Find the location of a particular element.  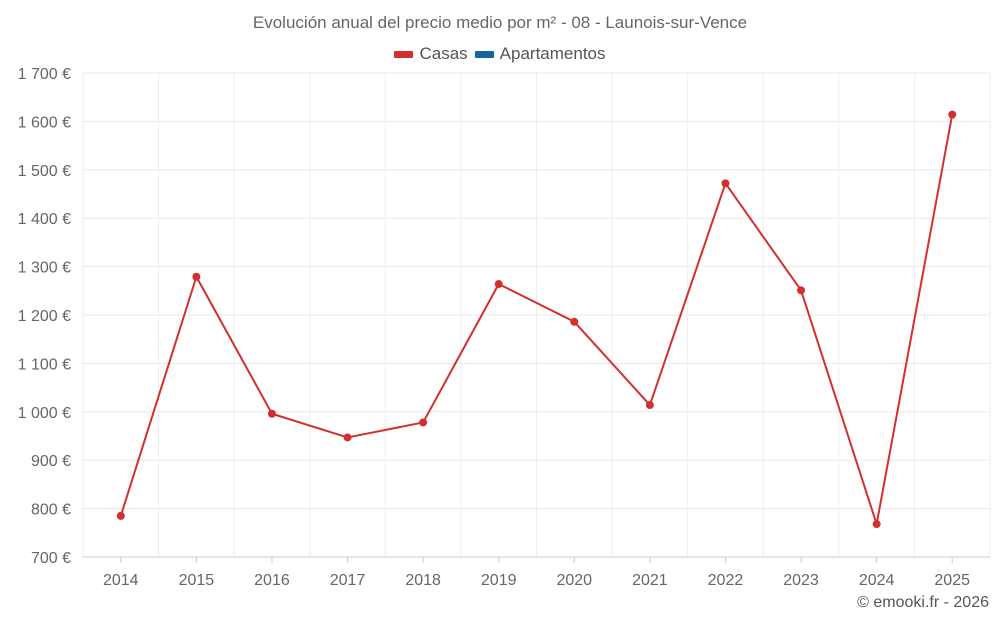

x-tick-label: 2015 is located at coordinates (197, 580).